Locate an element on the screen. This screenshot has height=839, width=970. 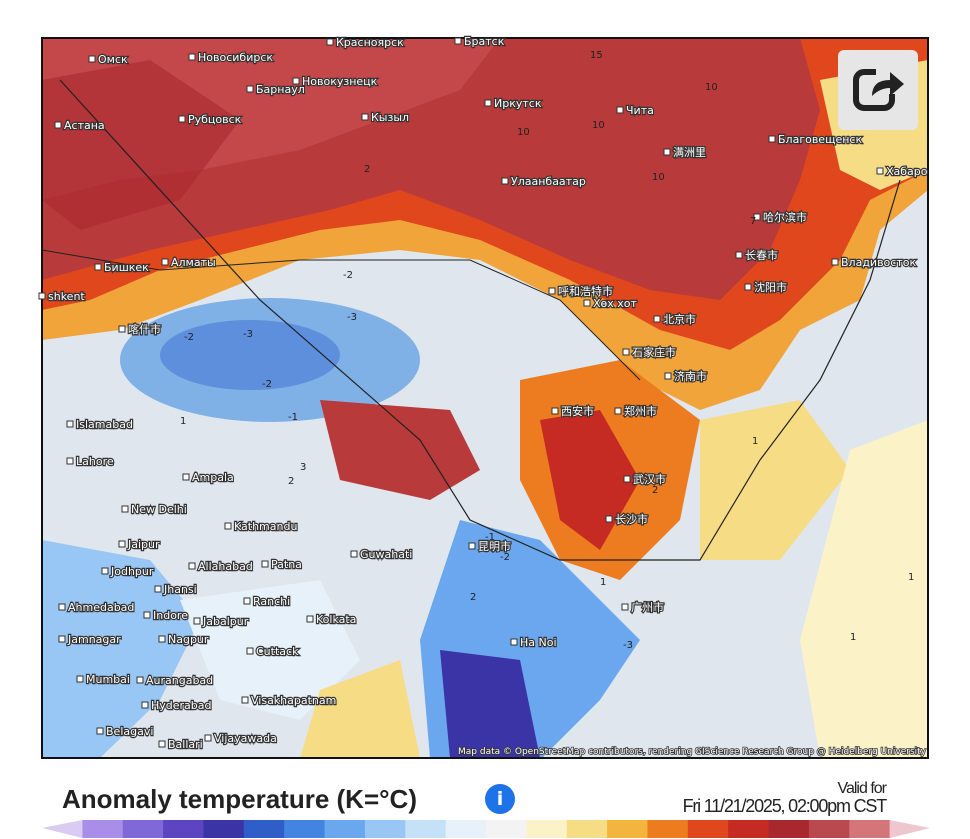
place-label: Хөх хот is located at coordinates (615, 303).